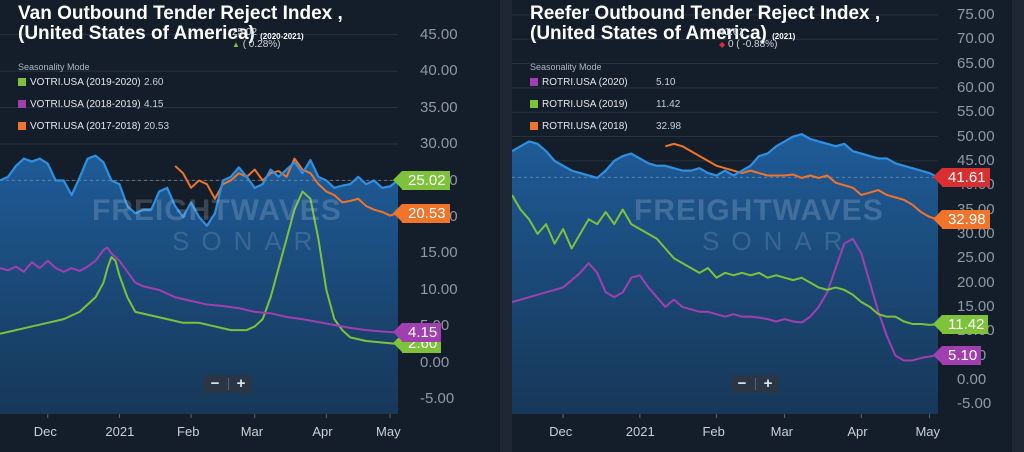 This screenshot has width=1024, height=452. Describe the element at coordinates (802, 181) in the screenshot. I see `series-line-rotri-usa-2018` at that location.